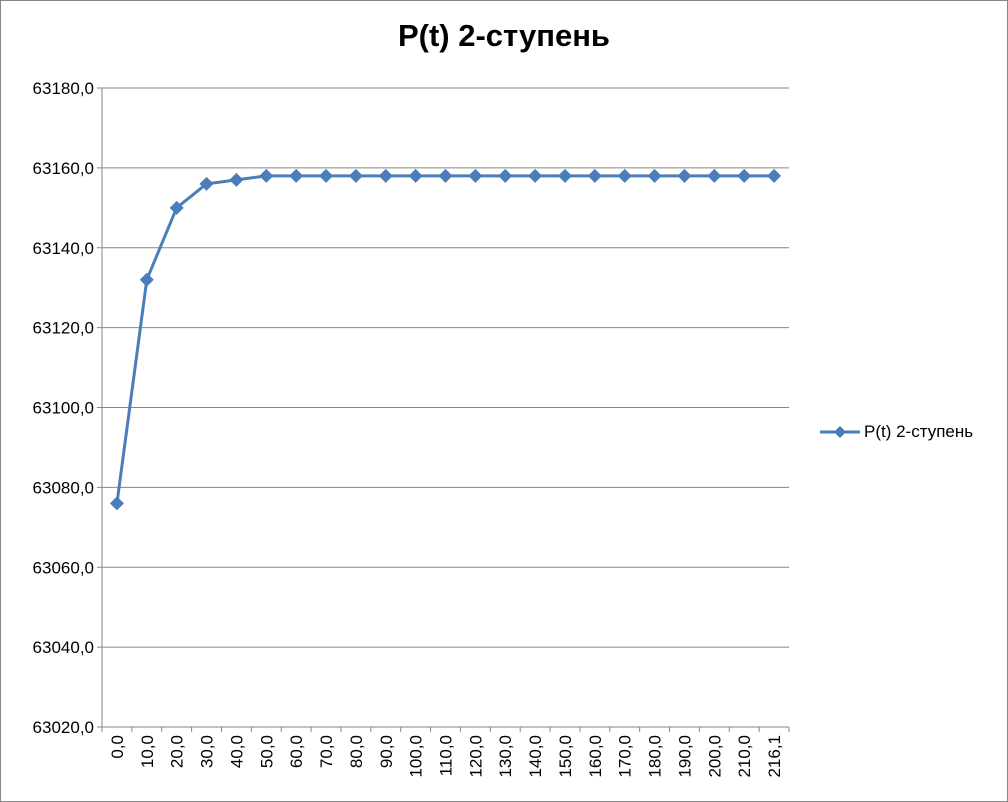 The width and height of the screenshot is (1008, 802). I want to click on x-tick-label: 0,0, so click(117, 747).